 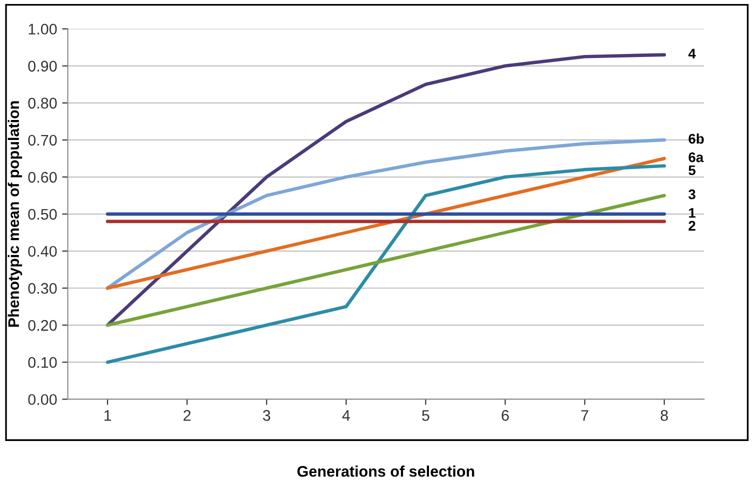 I want to click on y-tick-label: 0.80, so click(x=42, y=103).